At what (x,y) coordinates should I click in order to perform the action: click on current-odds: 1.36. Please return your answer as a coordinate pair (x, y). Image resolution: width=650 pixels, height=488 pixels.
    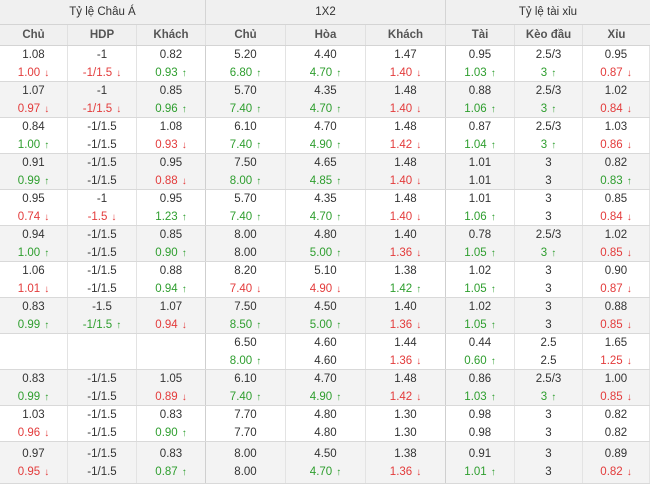
    Looking at the image, I should click on (405, 472).